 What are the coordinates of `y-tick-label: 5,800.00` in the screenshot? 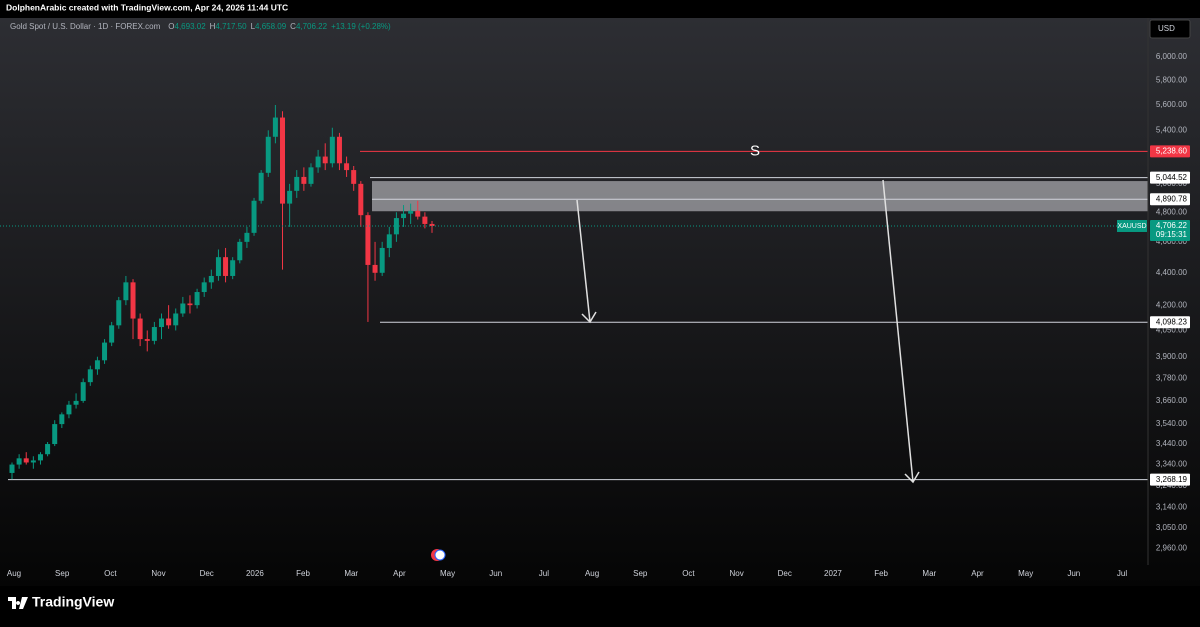 It's located at (1172, 80).